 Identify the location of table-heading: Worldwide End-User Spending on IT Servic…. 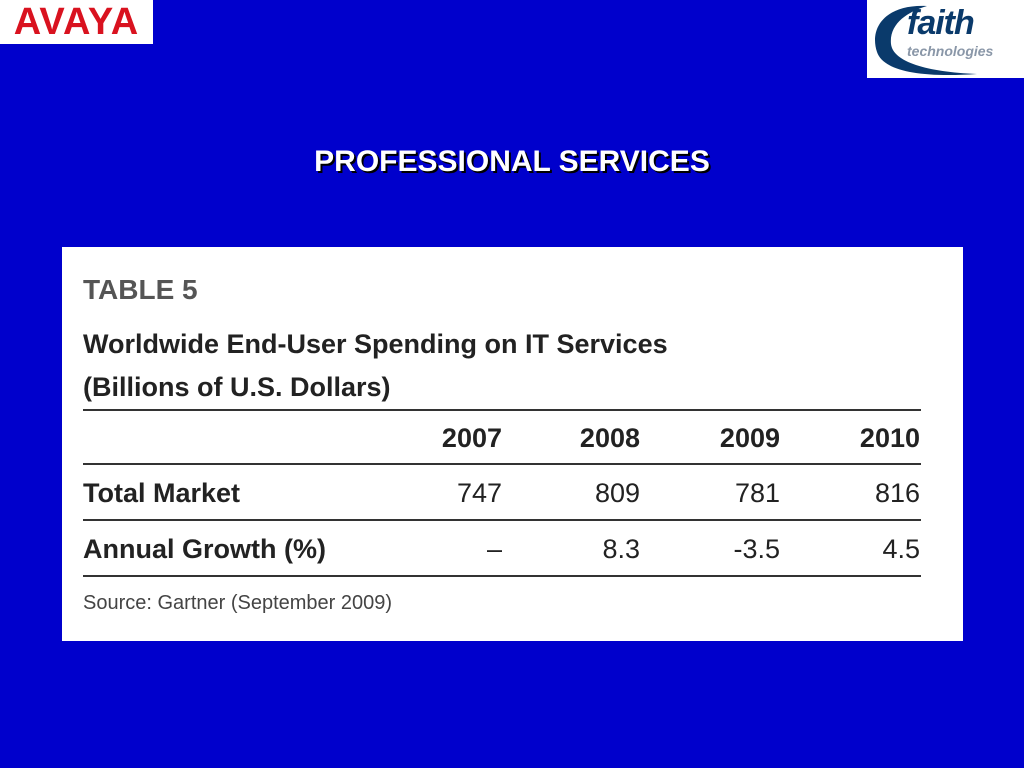
(473, 366).